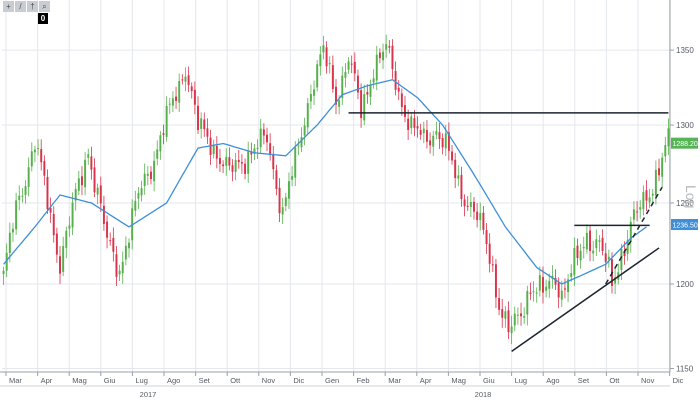 This screenshot has width=700, height=400. Describe the element at coordinates (684, 143) in the screenshot. I see `price-tag` at that location.